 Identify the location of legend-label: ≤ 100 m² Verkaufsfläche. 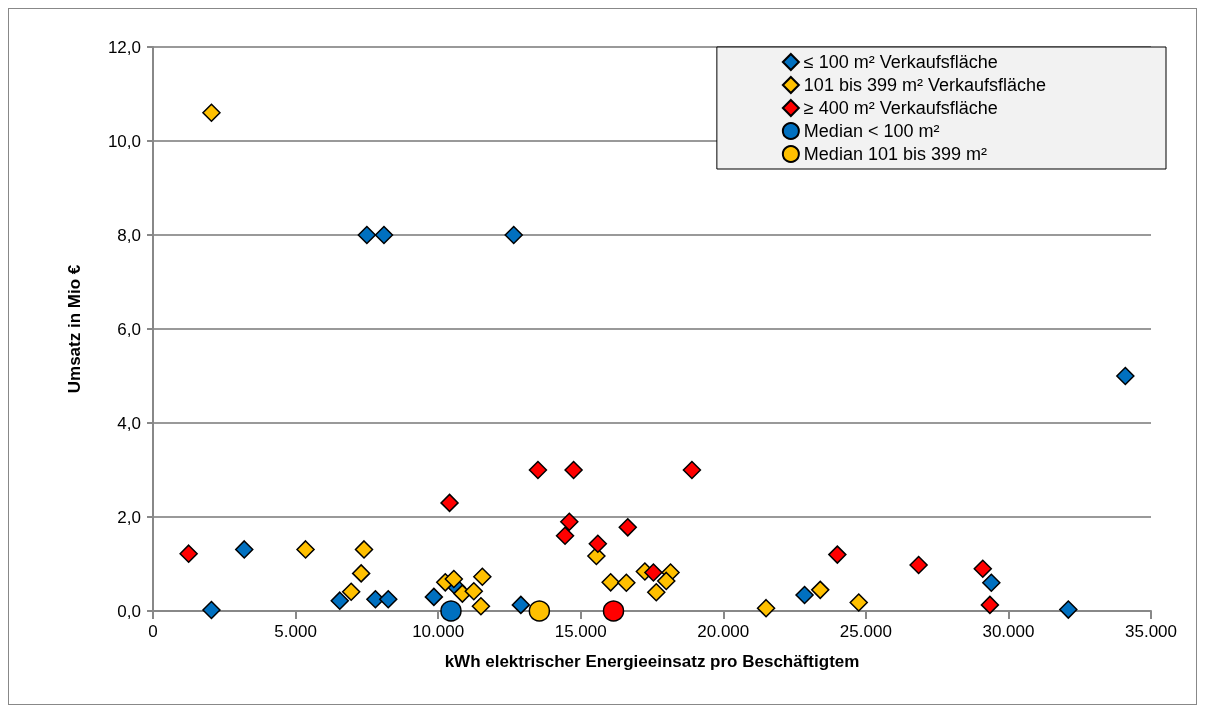
(900, 62).